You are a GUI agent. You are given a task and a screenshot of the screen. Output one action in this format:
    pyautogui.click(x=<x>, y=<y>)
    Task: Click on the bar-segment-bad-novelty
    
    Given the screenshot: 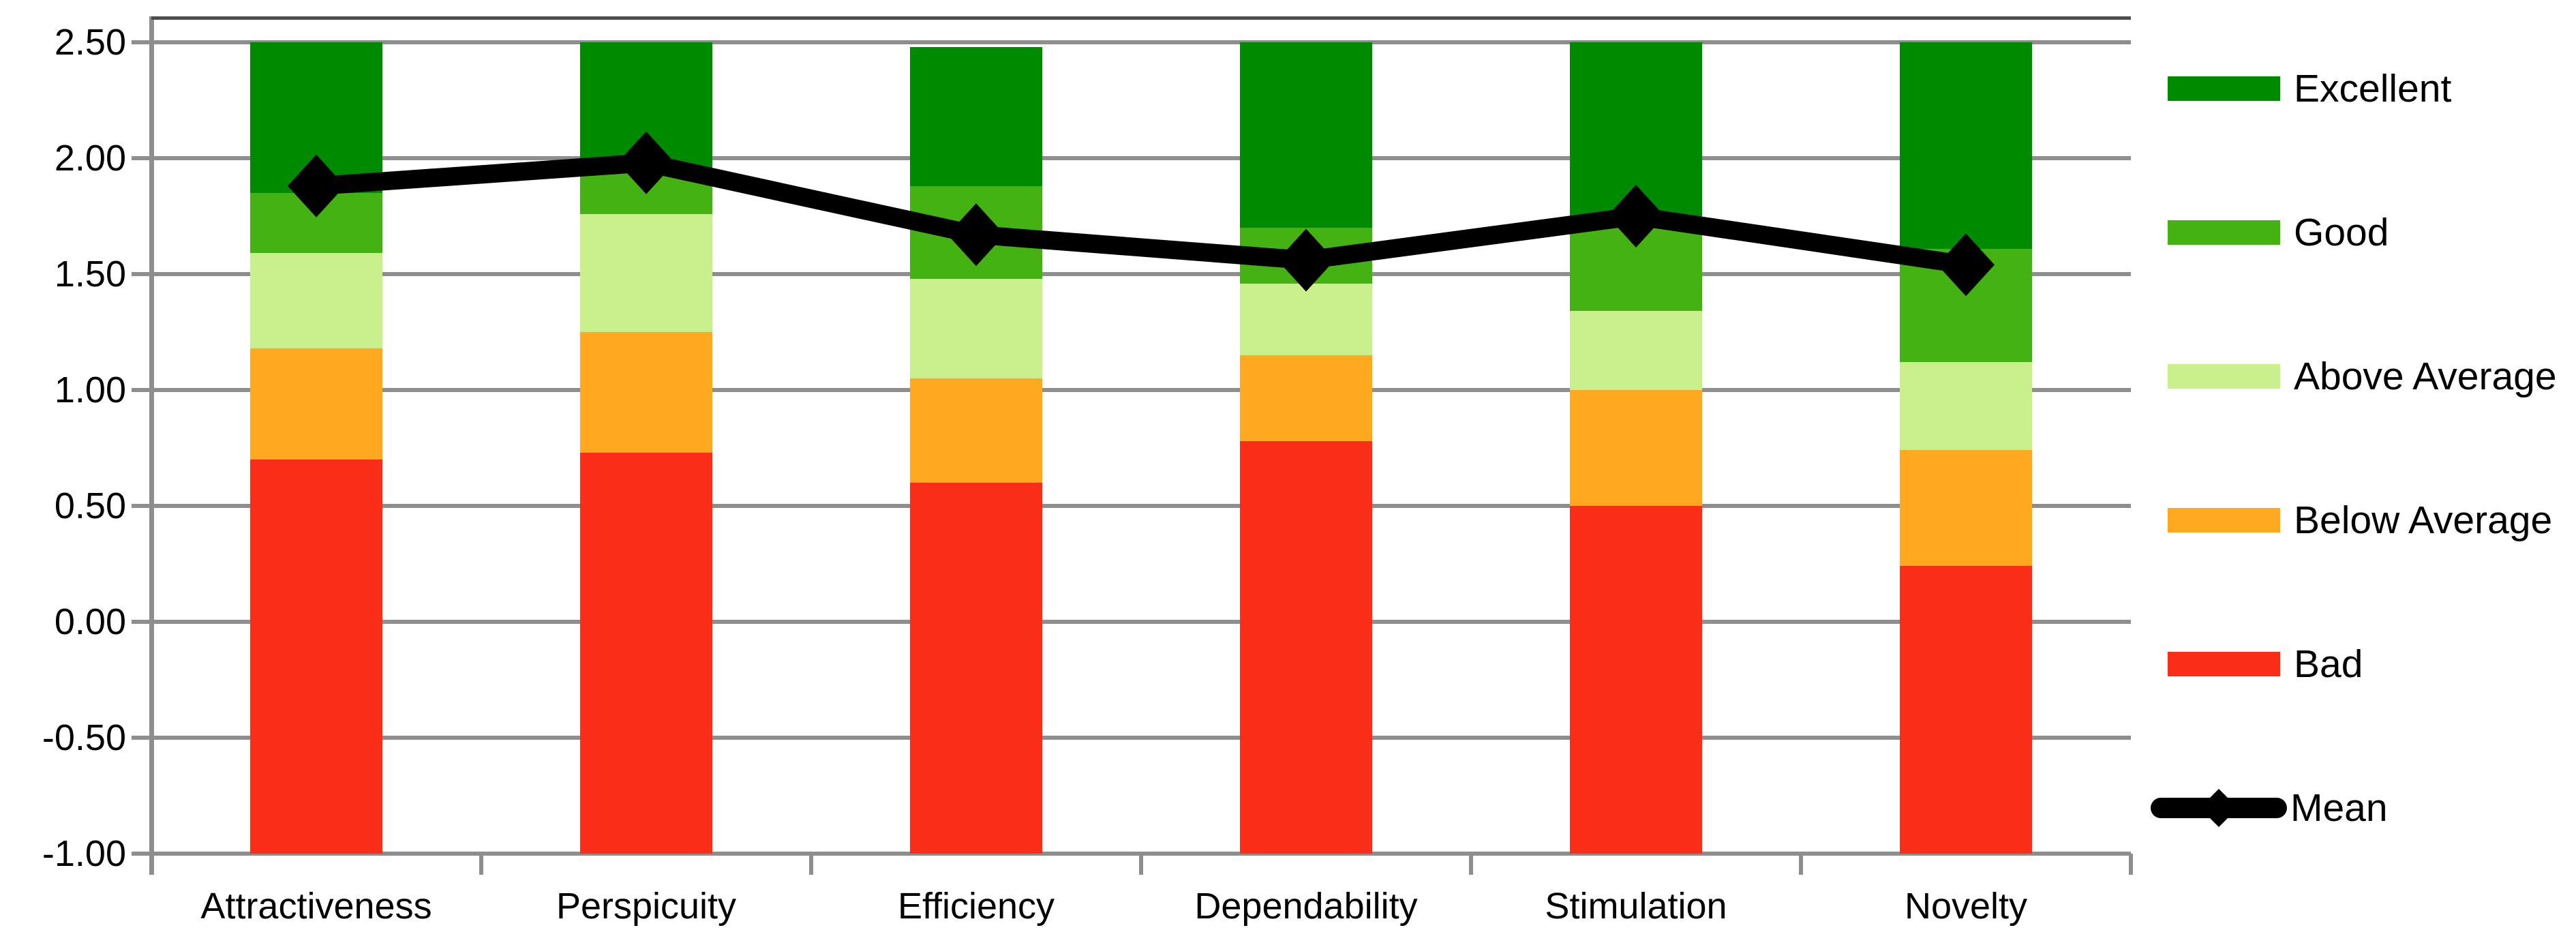 What is the action you would take?
    pyautogui.click(x=1966, y=710)
    